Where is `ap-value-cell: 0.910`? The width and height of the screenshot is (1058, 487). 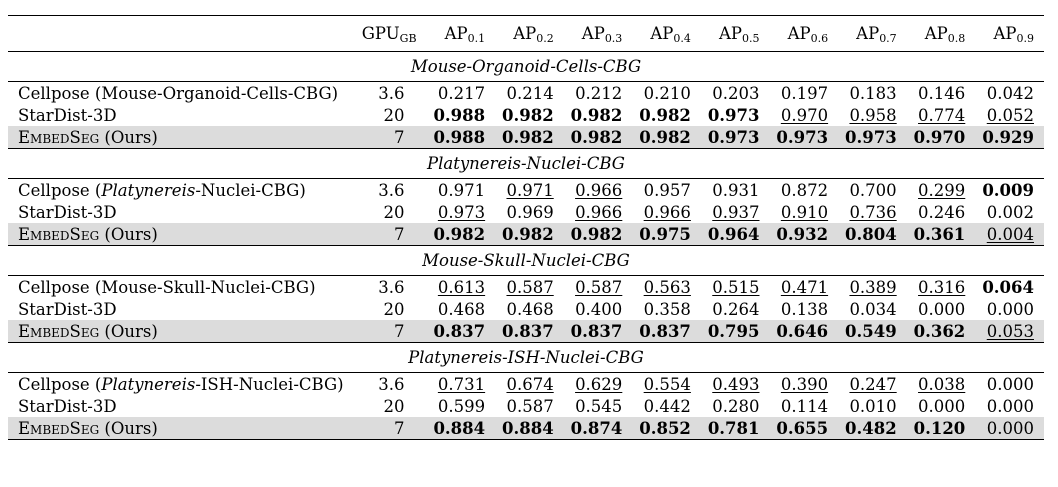
ap-value-cell: 0.910 is located at coordinates (804, 212).